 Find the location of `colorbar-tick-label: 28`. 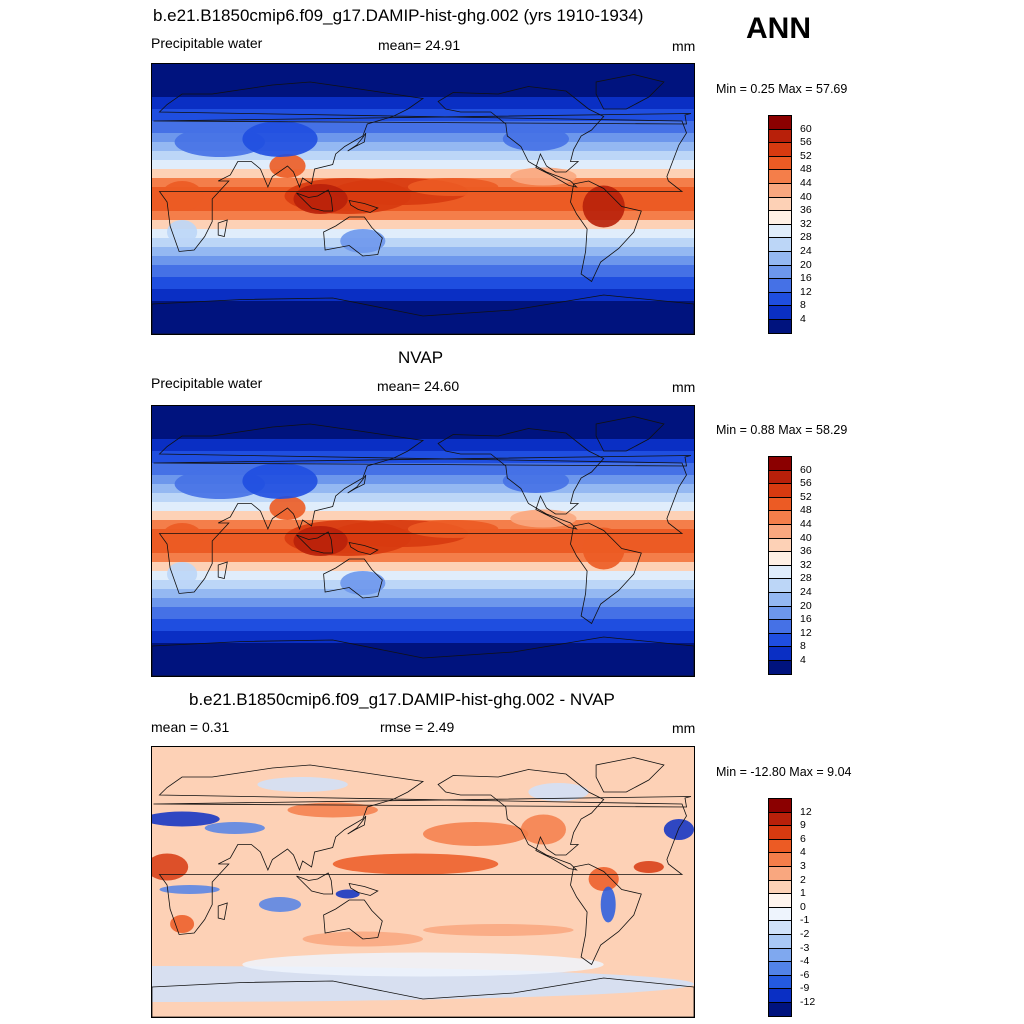

colorbar-tick-label: 28 is located at coordinates (806, 578).